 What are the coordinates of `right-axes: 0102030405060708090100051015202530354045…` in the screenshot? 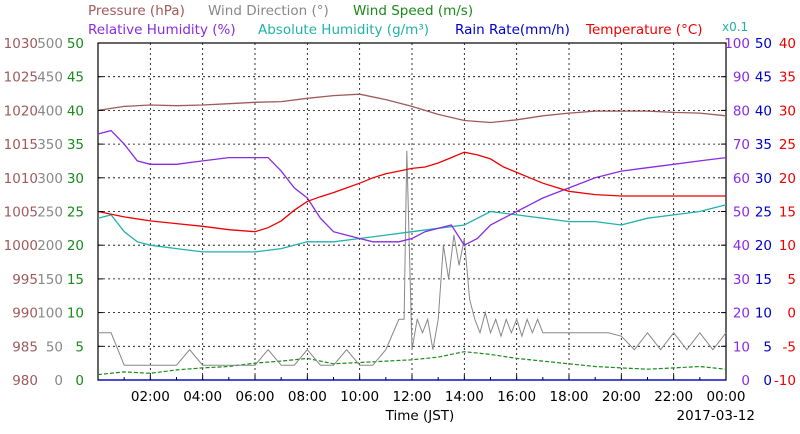 It's located at (758, 212).